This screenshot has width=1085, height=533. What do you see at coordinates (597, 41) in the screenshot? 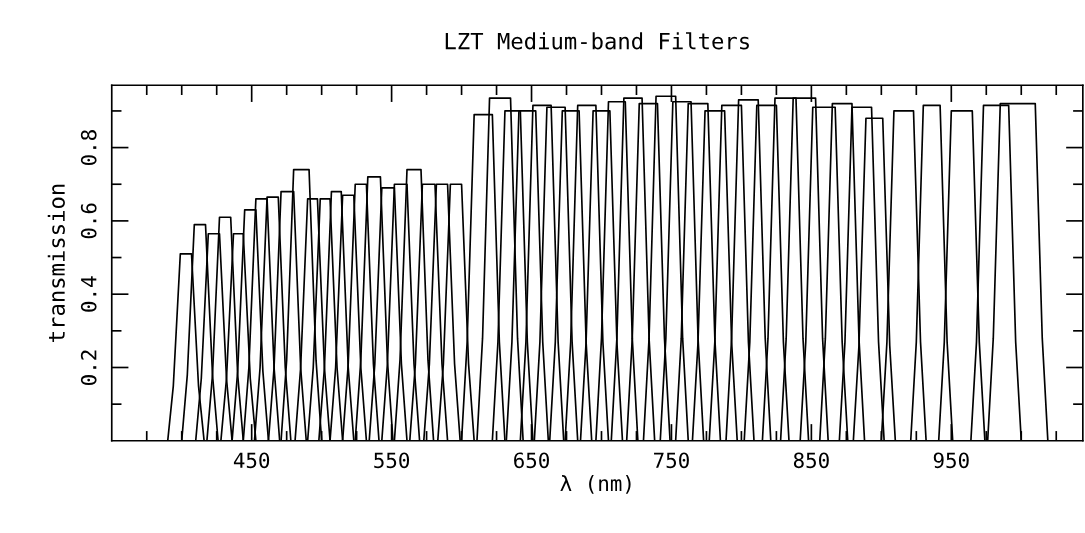
I see `chart-title: LZT Medium-band Filters` at bounding box center [597, 41].